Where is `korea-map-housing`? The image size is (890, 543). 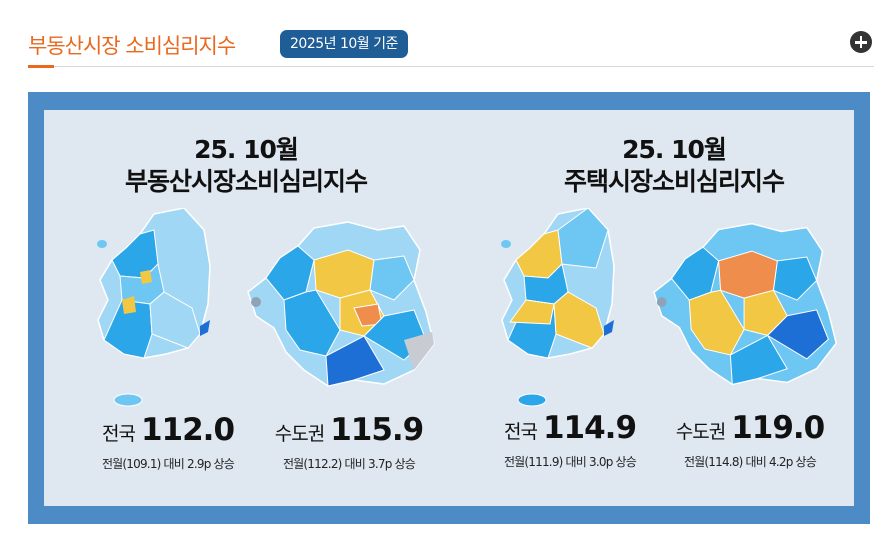
korea-map-housing is located at coordinates (558, 307).